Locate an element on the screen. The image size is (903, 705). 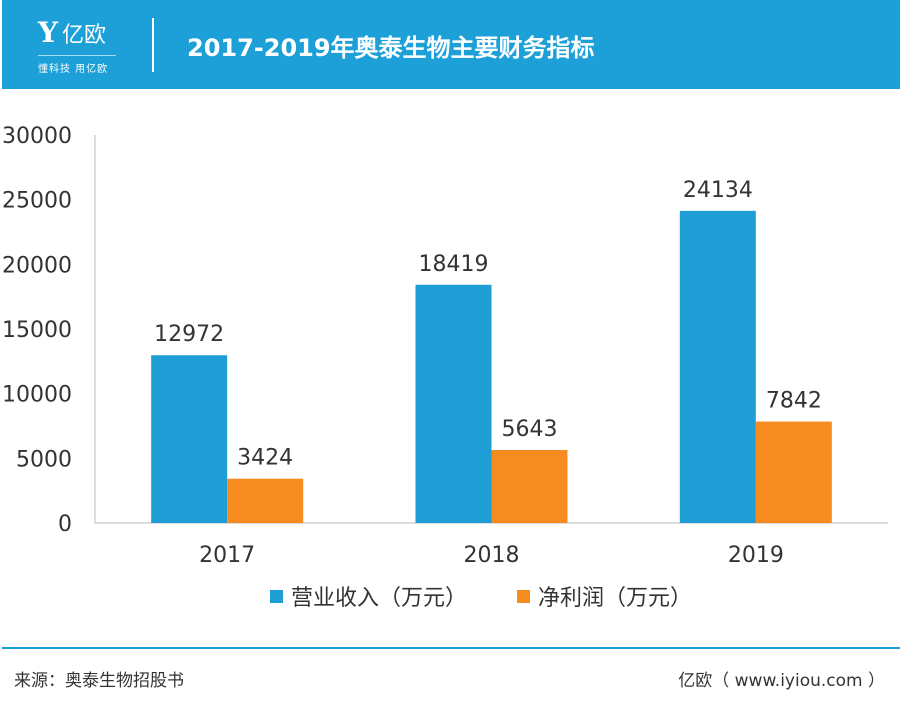
legend-label: 净利润（万元） is located at coordinates (615, 598).